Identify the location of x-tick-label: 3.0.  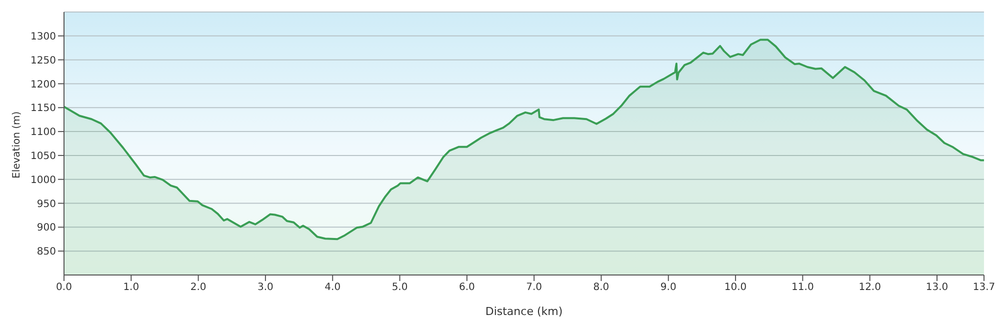
(266, 288).